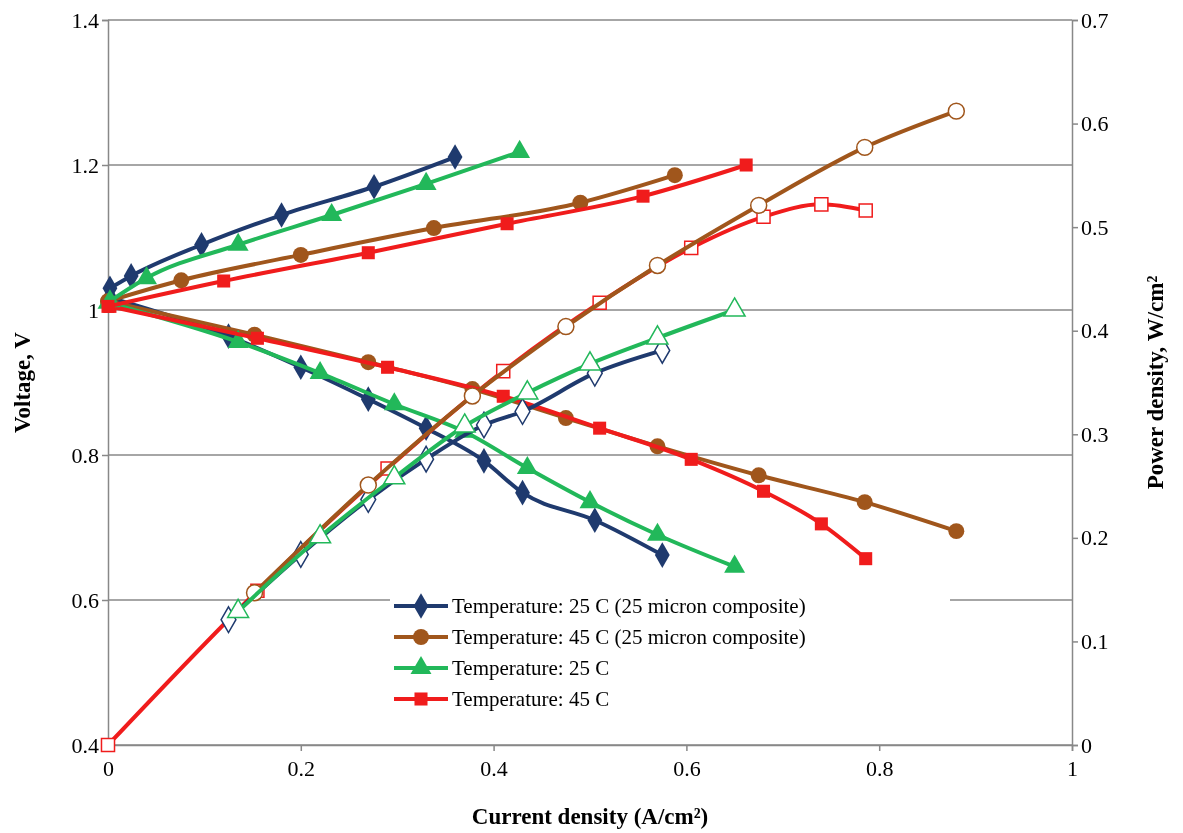 The image size is (1183, 833). What do you see at coordinates (85, 165) in the screenshot?
I see `y-tick-label: 1.2` at bounding box center [85, 165].